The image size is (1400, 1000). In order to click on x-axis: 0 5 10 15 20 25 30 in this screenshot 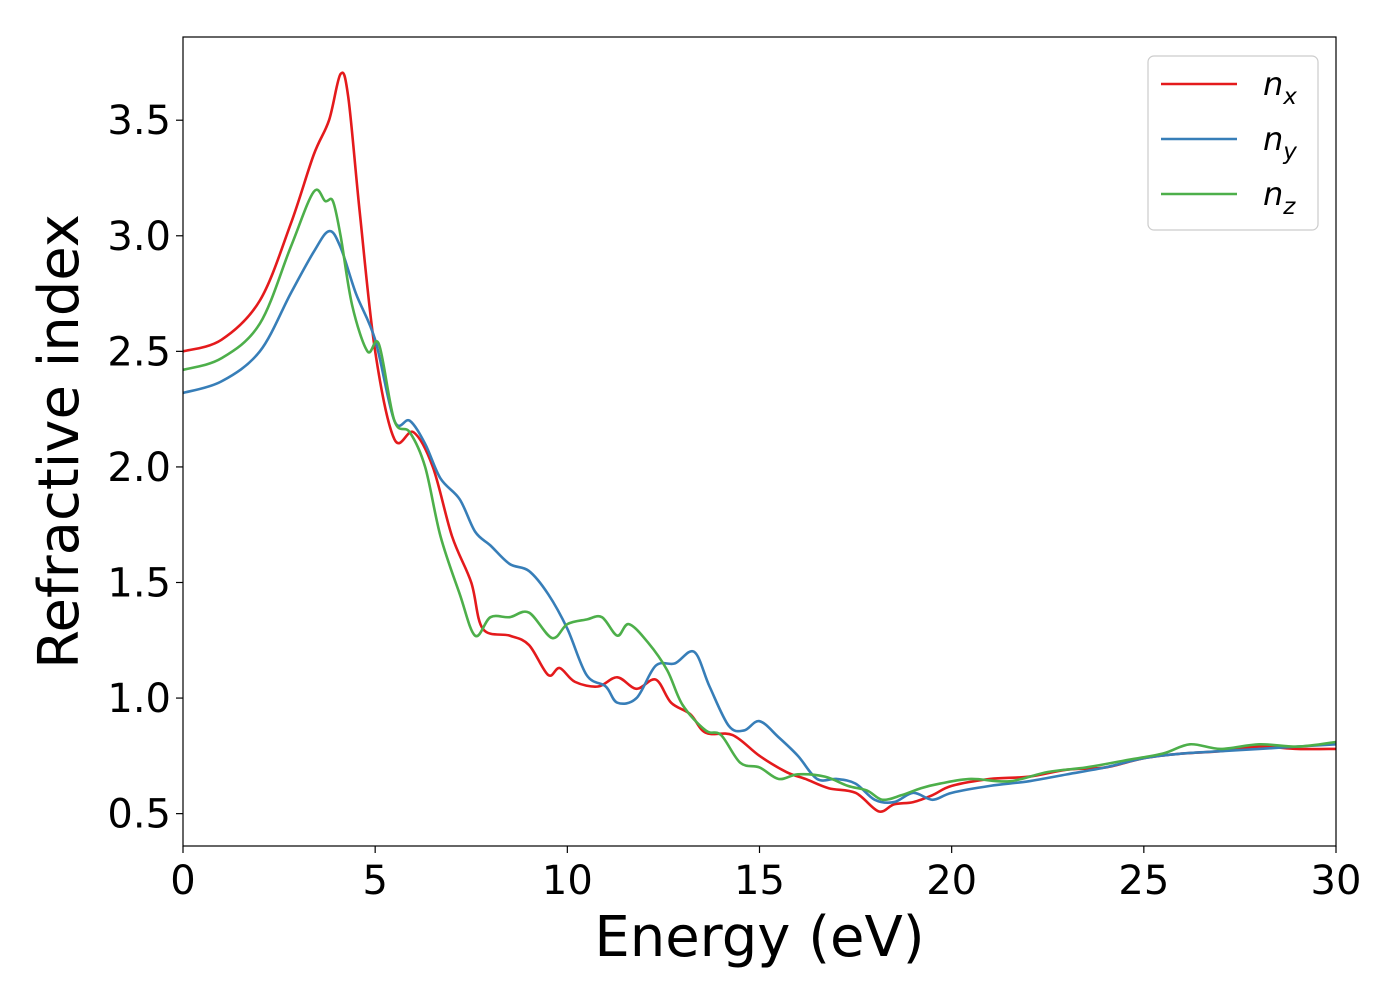, I will do `click(765, 875)`.